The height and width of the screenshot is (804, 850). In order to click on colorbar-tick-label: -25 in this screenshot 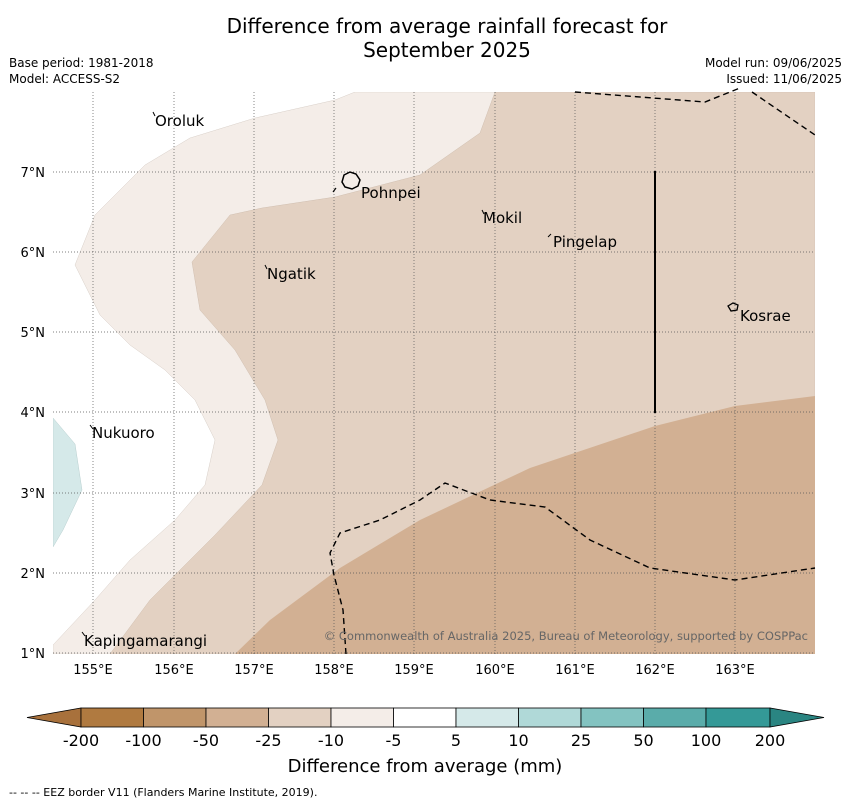, I will do `click(268, 740)`.